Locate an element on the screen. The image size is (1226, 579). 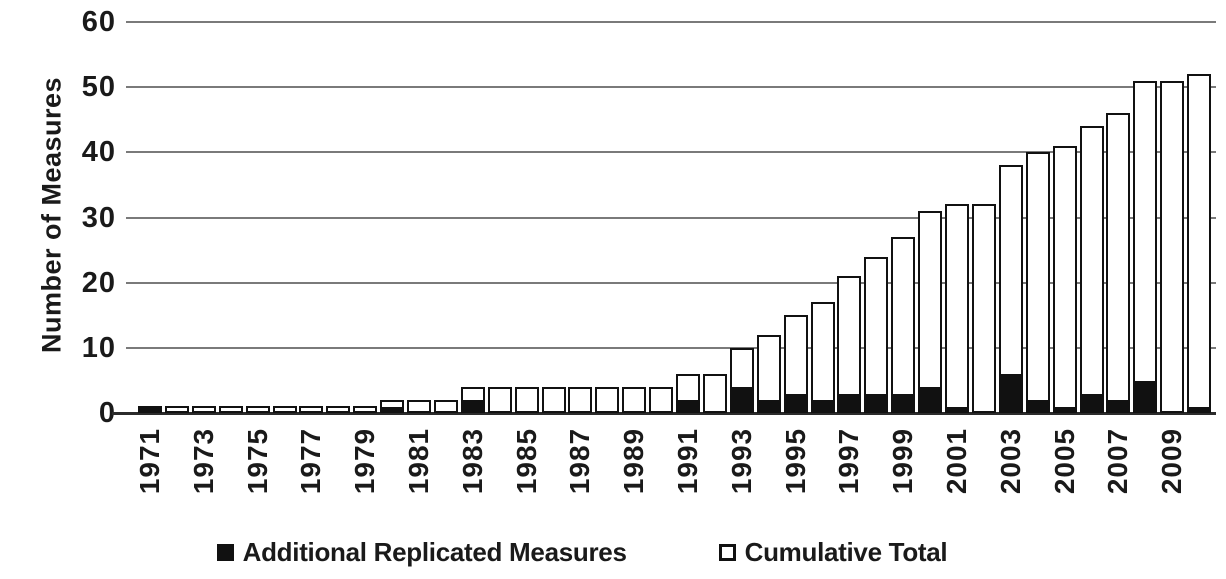
x-tick-label-1997: 1997 is located at coordinates (849, 461).